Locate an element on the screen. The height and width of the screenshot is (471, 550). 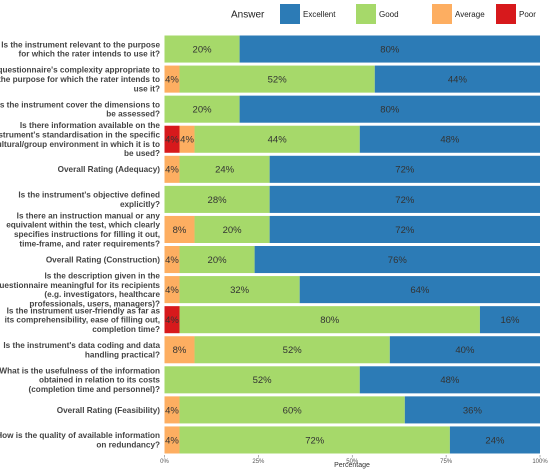
data-label-good-row-4: 44% is located at coordinates (278, 140).